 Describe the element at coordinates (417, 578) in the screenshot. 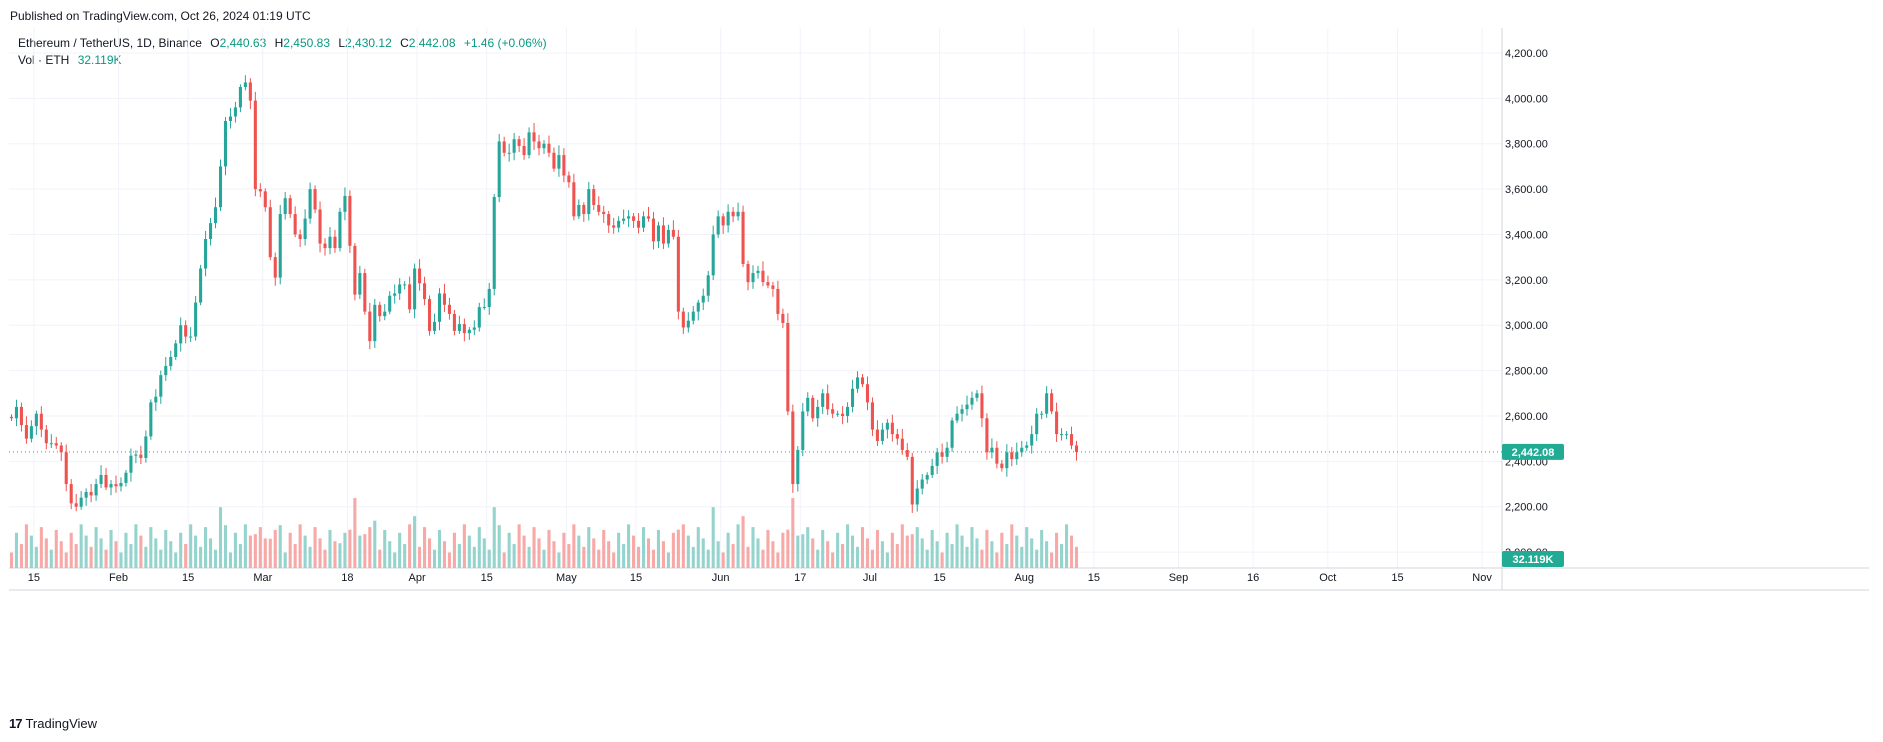

I see `date-tick-label: Apr` at that location.